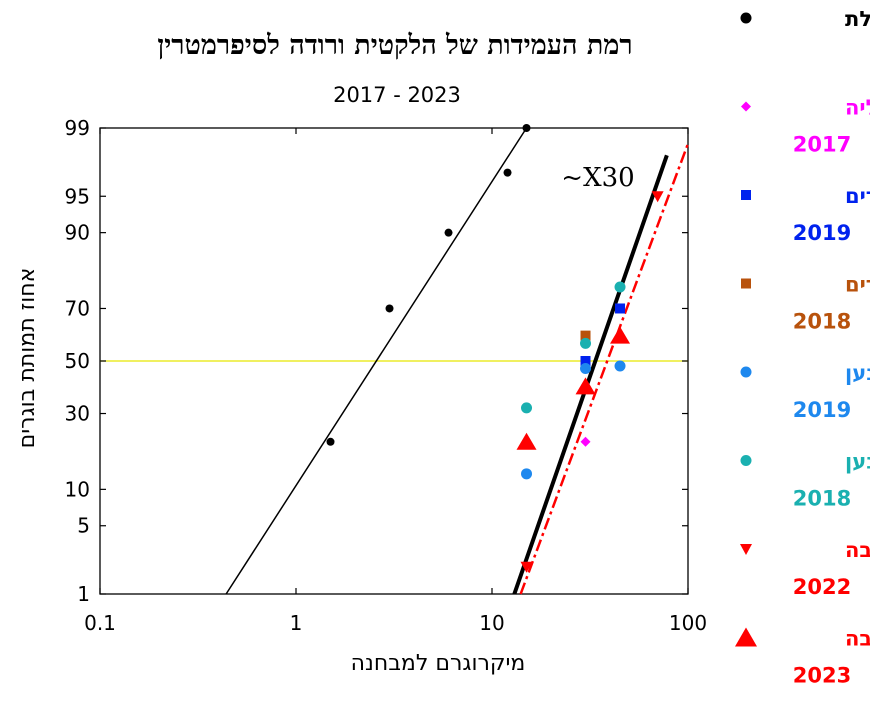 Image resolution: width=870 pixels, height=703 pixels. What do you see at coordinates (857, 19) in the screenshot?
I see `legend-label-0: גילת` at bounding box center [857, 19].